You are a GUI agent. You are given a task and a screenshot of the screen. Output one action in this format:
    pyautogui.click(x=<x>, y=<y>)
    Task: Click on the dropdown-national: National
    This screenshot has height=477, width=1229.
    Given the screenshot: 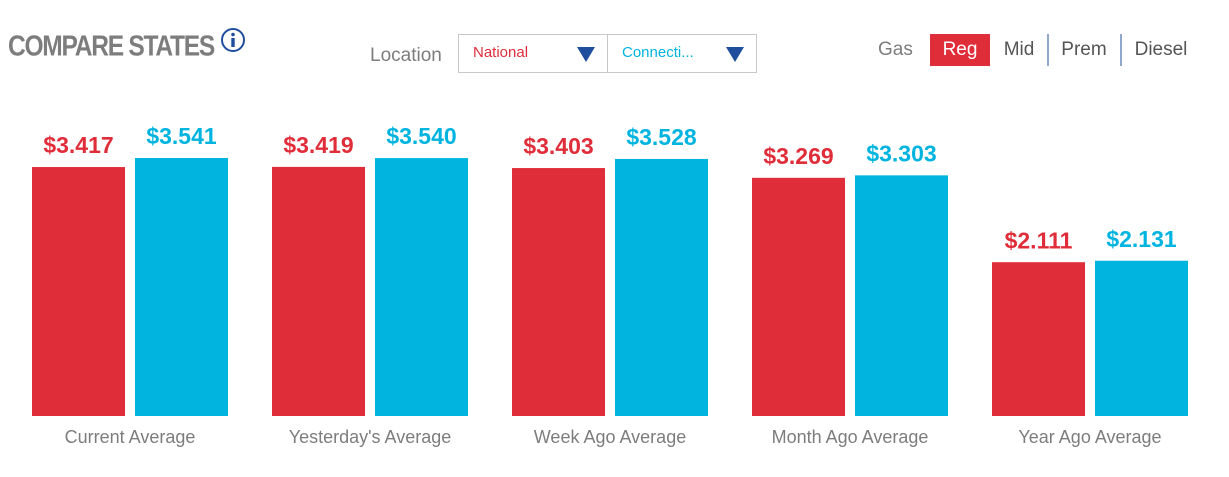 What is the action you would take?
    pyautogui.click(x=534, y=53)
    